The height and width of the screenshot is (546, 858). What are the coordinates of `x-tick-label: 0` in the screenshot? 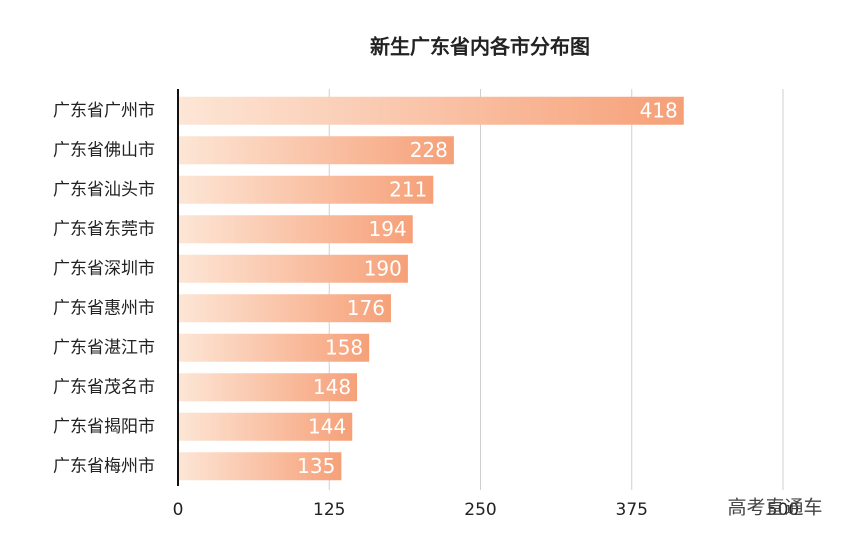 It's located at (178, 510).